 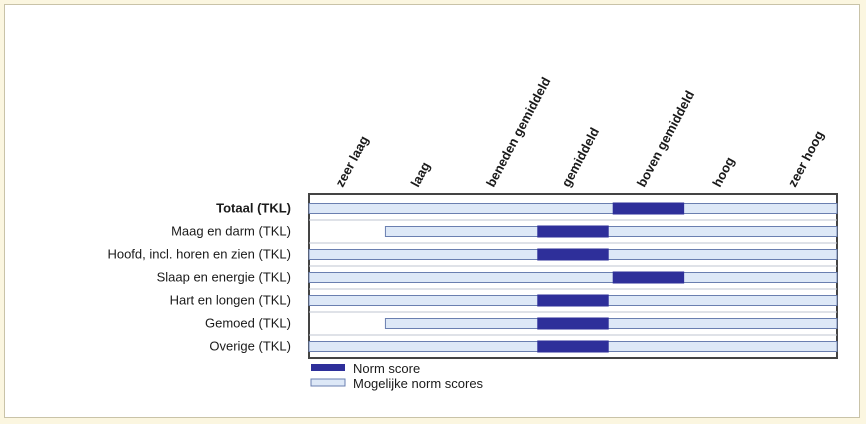 What do you see at coordinates (518, 132) in the screenshot?
I see `level-label: beneden gemiddeld` at bounding box center [518, 132].